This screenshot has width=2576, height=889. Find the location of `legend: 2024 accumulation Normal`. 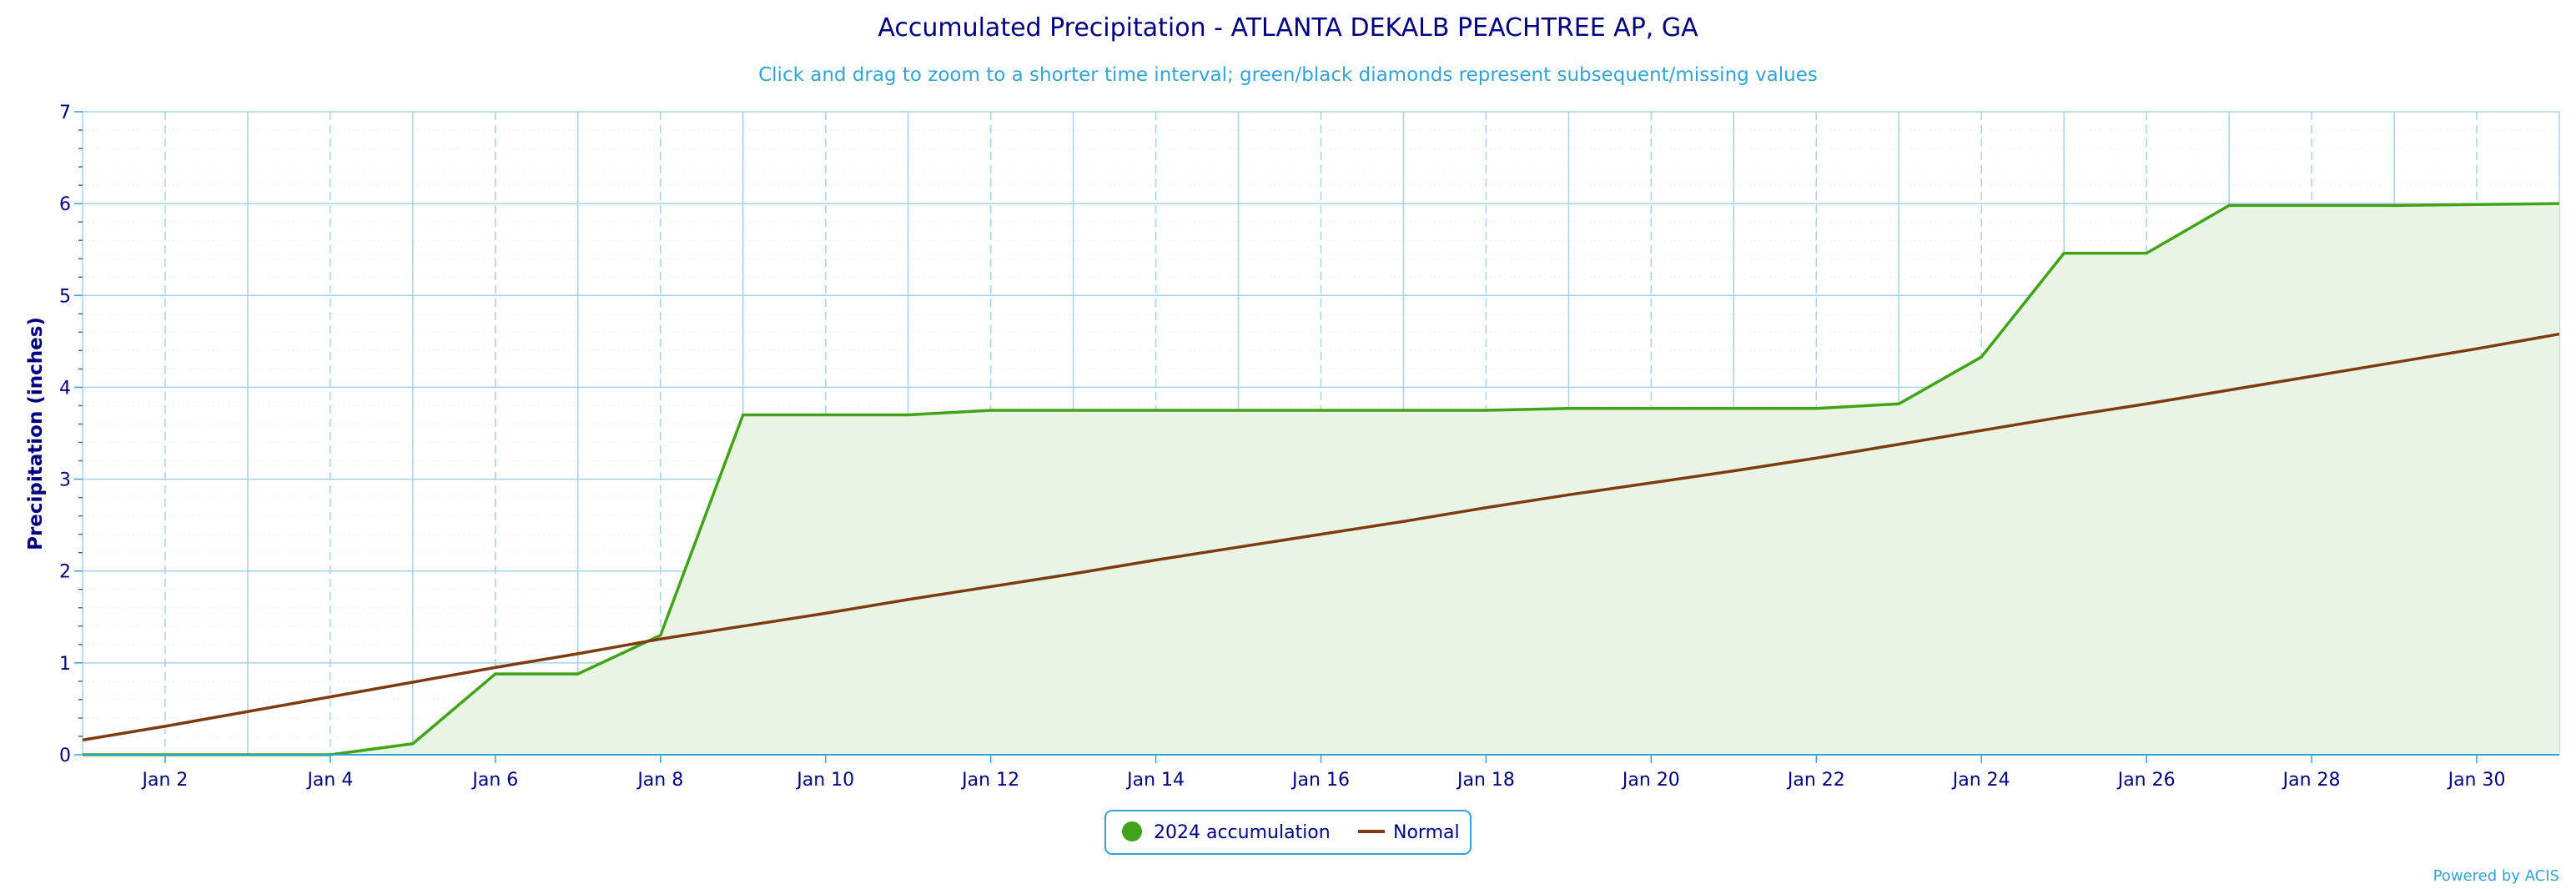

legend: 2024 accumulation Normal is located at coordinates (1288, 832).